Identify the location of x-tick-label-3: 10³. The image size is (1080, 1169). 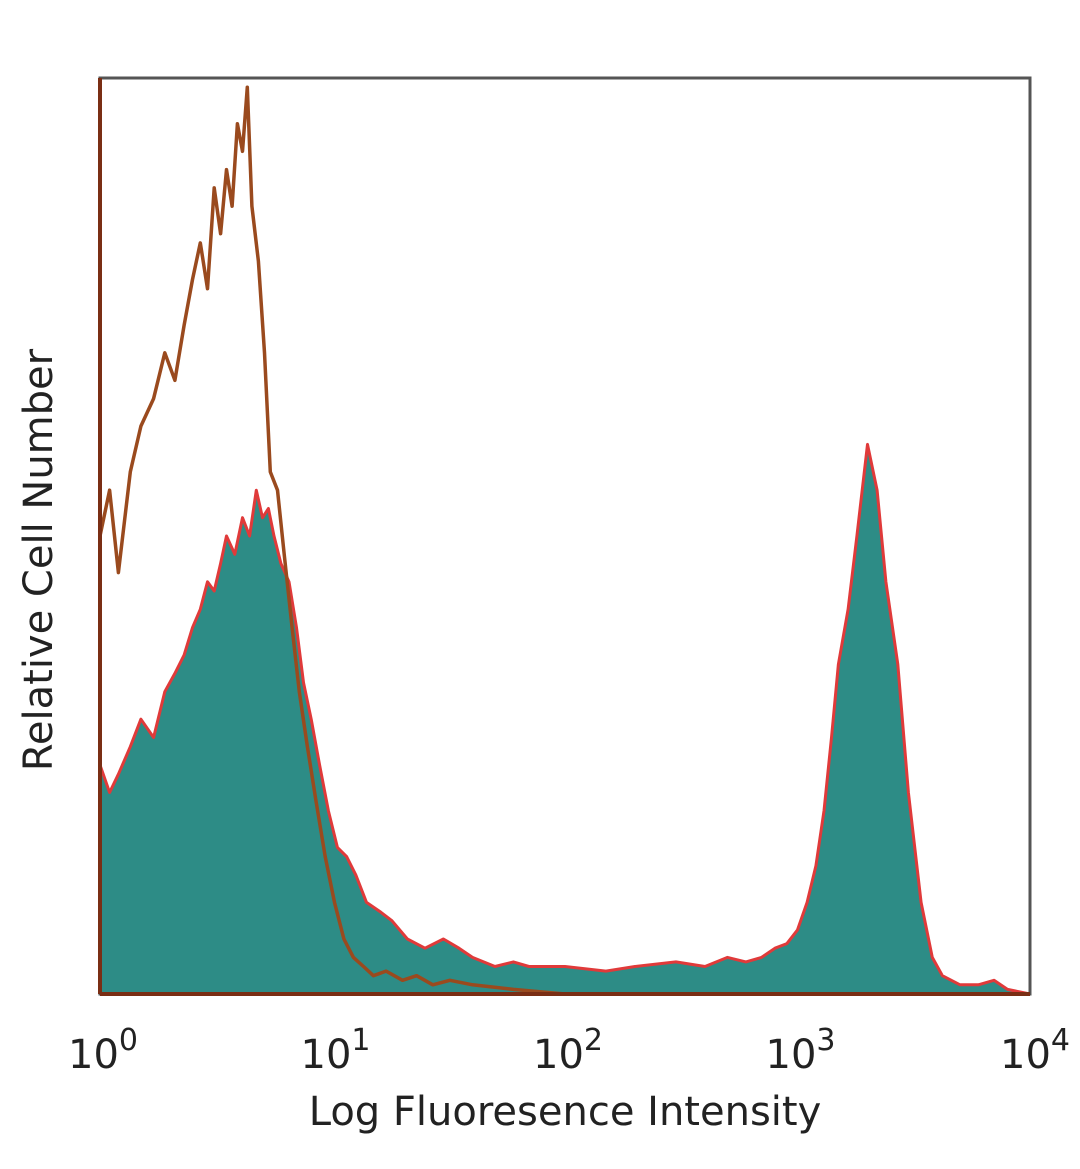
(801, 1050).